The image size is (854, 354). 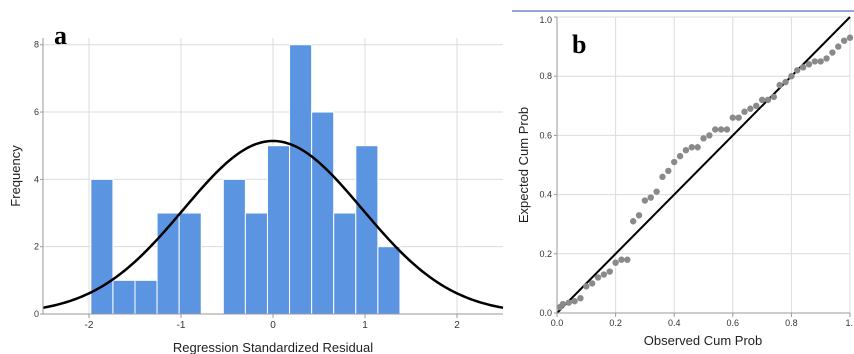 I want to click on pp-plot-y-ticks: 0.0 0.2 0.4 0.6 0.8 1.0, so click(x=548, y=166).